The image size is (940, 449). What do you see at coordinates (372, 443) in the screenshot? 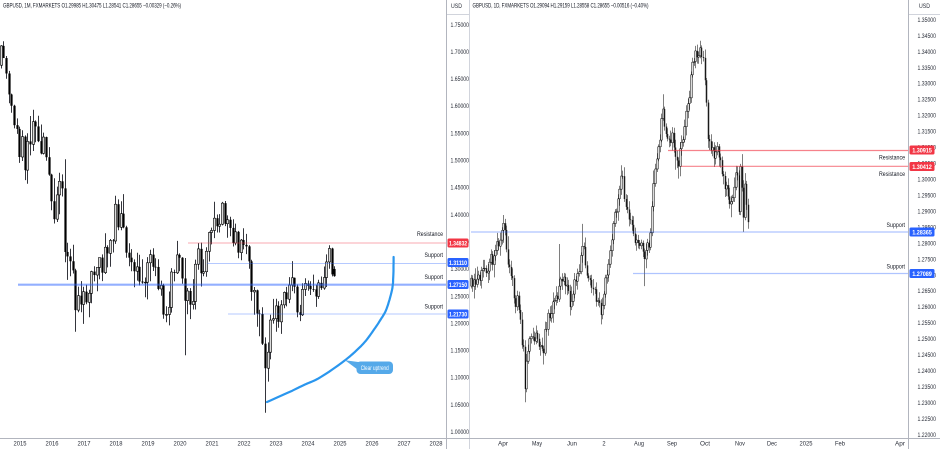
I see `svg-text: 2026` at bounding box center [372, 443].